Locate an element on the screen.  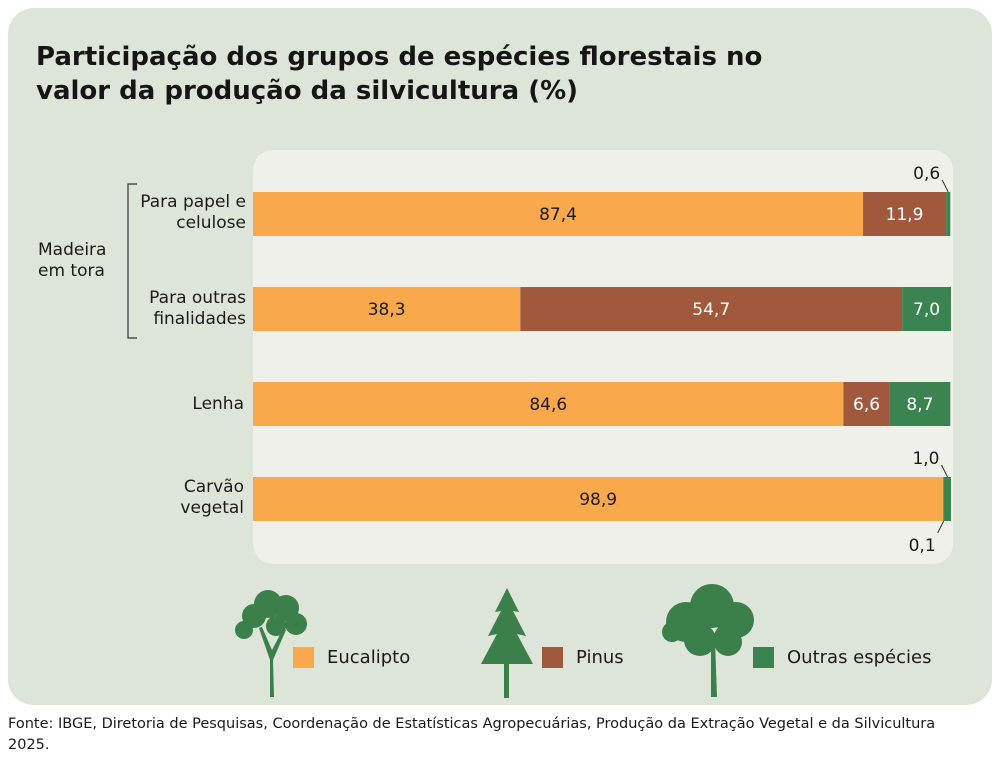
data-label-lenha-pinus: 6,6 is located at coordinates (866, 405).